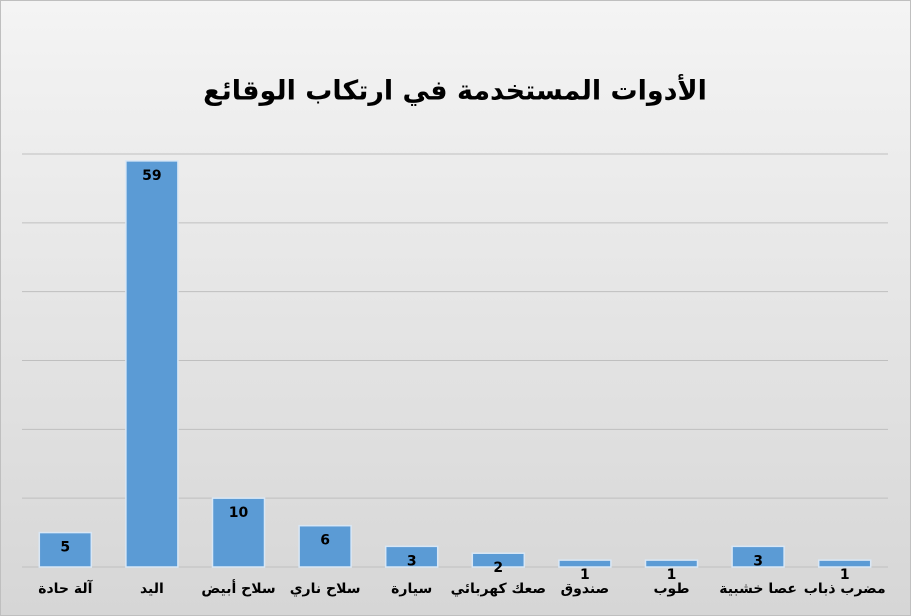 This screenshot has width=911, height=616. I want to click on x-tick-label: سلاح ناري, so click(325, 589).